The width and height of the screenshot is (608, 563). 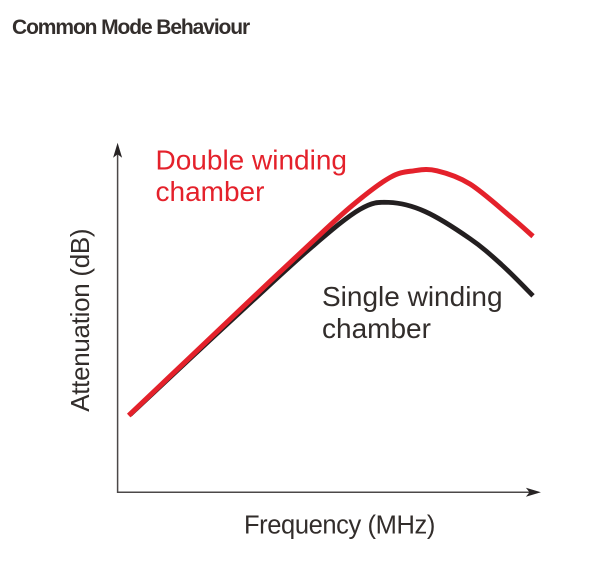 I want to click on svg-text: Common Mode Behaviour, so click(x=131, y=27).